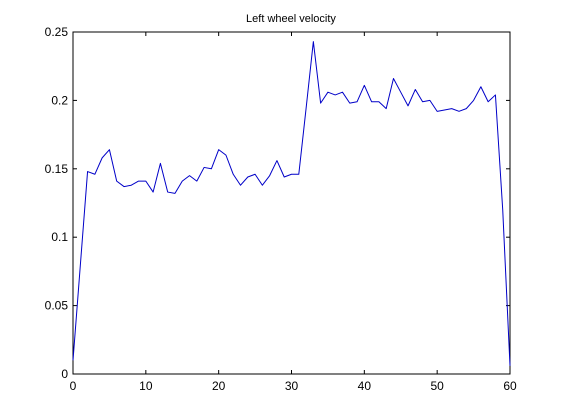 The width and height of the screenshot is (561, 420). What do you see at coordinates (146, 386) in the screenshot?
I see `x-tick-label: 10` at bounding box center [146, 386].